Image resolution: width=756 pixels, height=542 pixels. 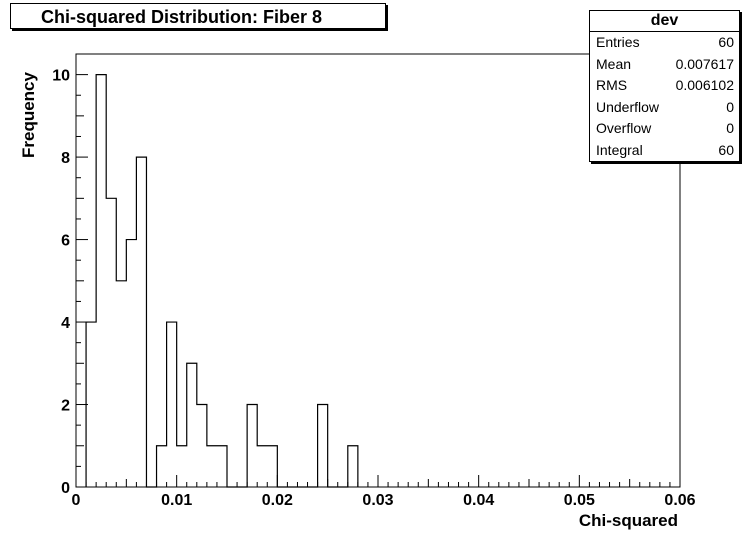 What do you see at coordinates (664, 43) in the screenshot?
I see `stats-row-entries: Entries 60` at bounding box center [664, 43].